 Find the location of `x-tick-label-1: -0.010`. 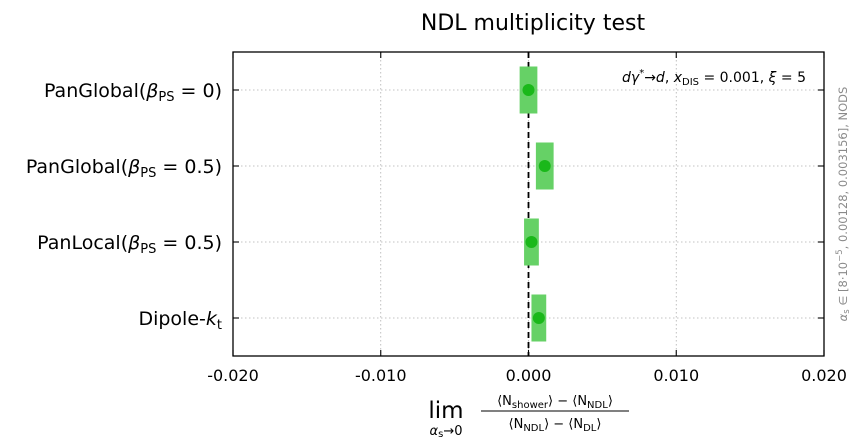

x-tick-label-1: -0.010 is located at coordinates (381, 375).